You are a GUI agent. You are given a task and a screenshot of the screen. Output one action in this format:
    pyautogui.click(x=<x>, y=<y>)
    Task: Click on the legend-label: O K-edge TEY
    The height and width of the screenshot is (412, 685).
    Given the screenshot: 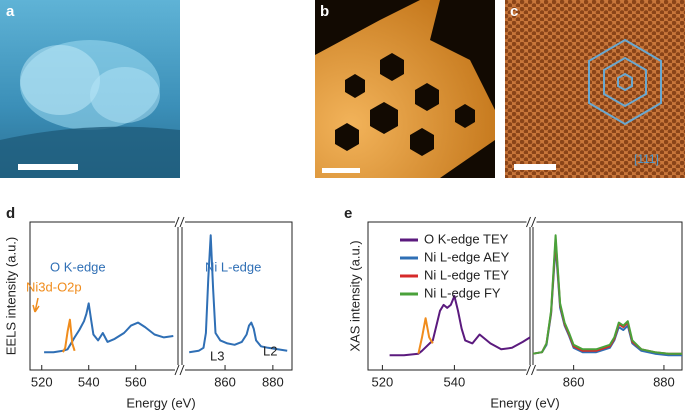 What is the action you would take?
    pyautogui.click(x=466, y=238)
    